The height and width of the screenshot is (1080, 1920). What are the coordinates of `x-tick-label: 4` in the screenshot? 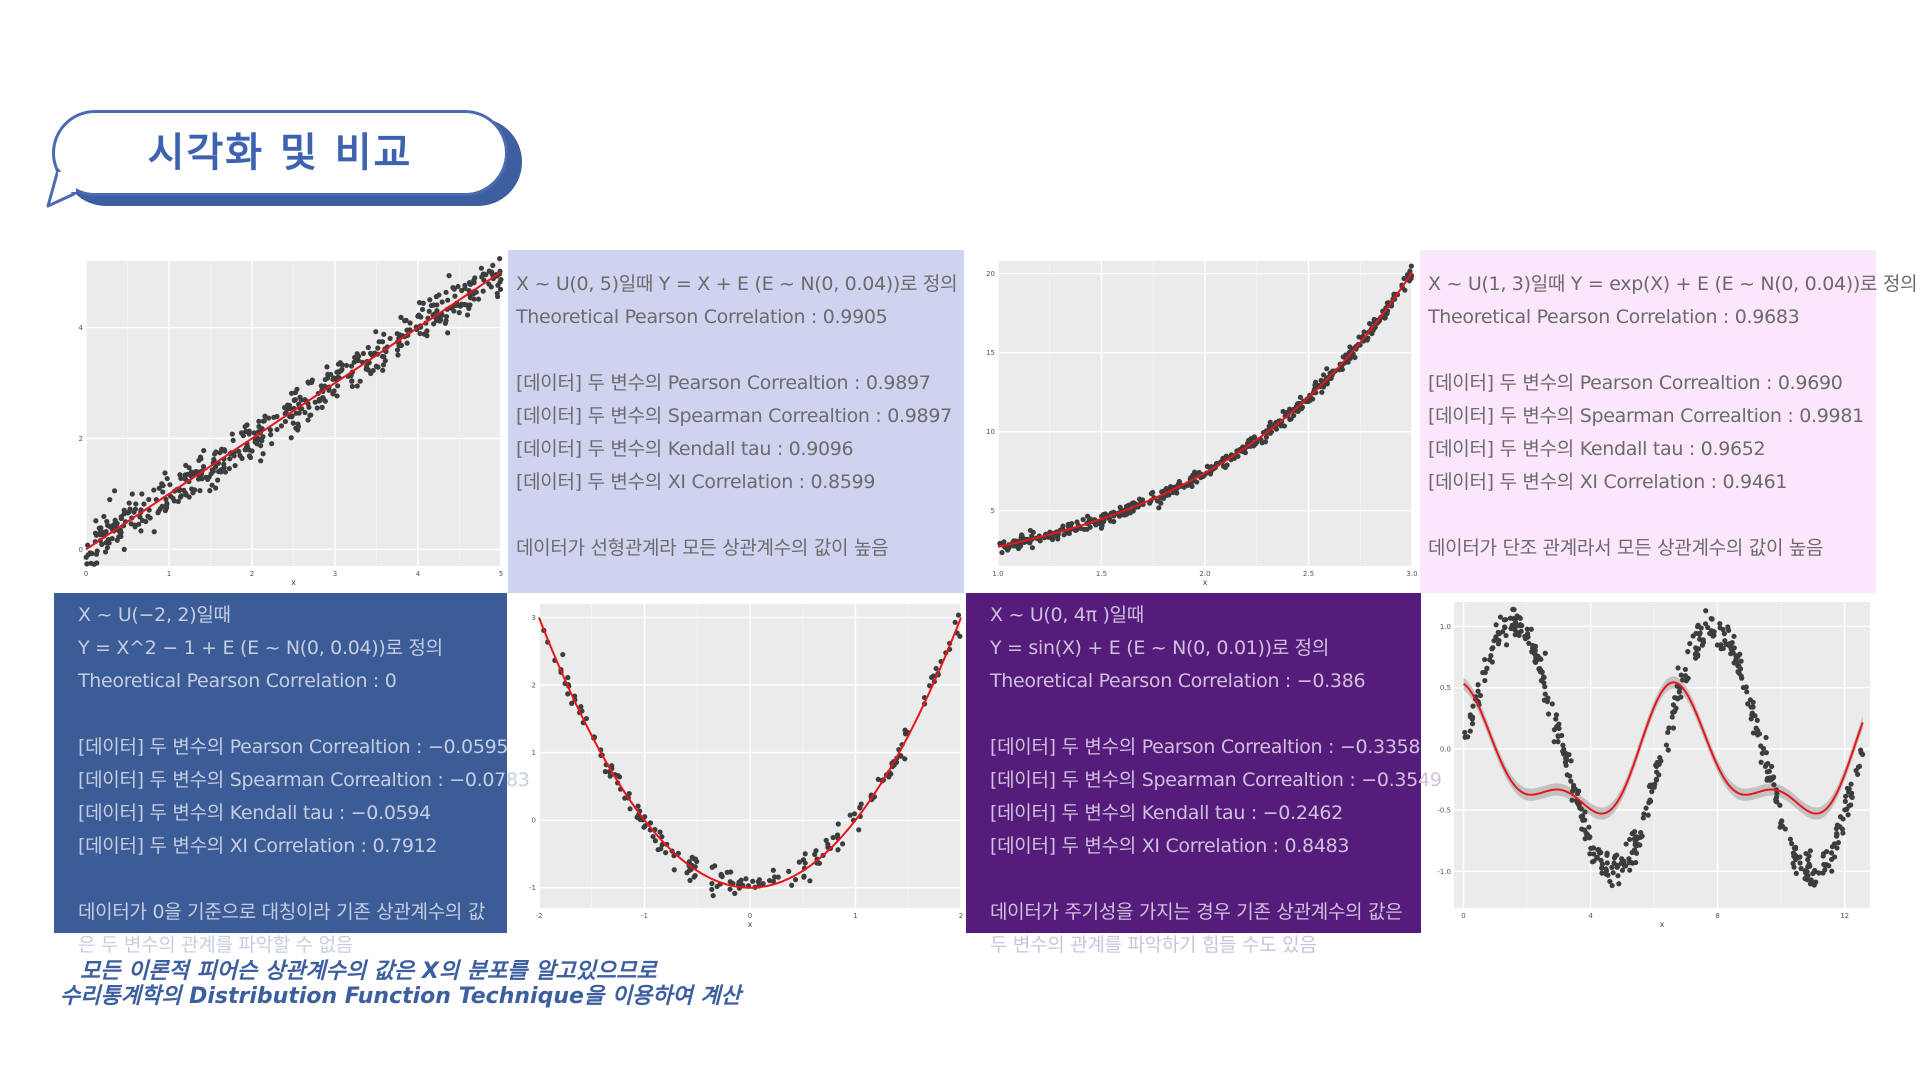 It's located at (1590, 916).